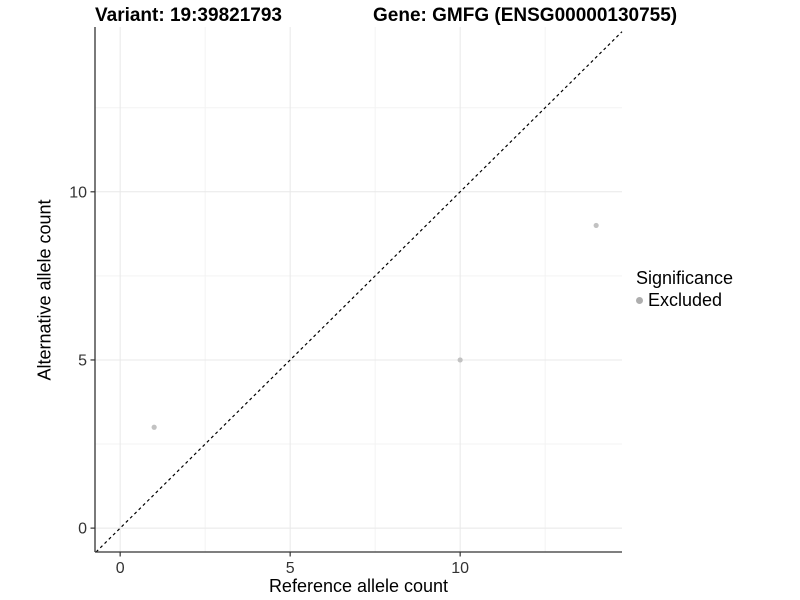  Describe the element at coordinates (685, 278) in the screenshot. I see `legend-title: Significance` at that location.